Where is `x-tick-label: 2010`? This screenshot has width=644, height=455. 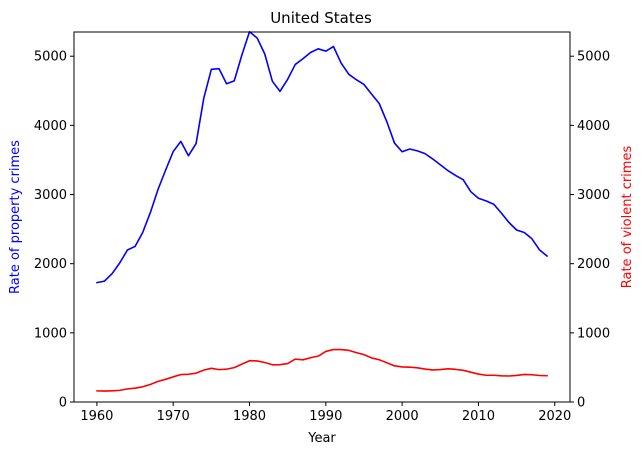
x-tick-label: 2010 is located at coordinates (478, 416).